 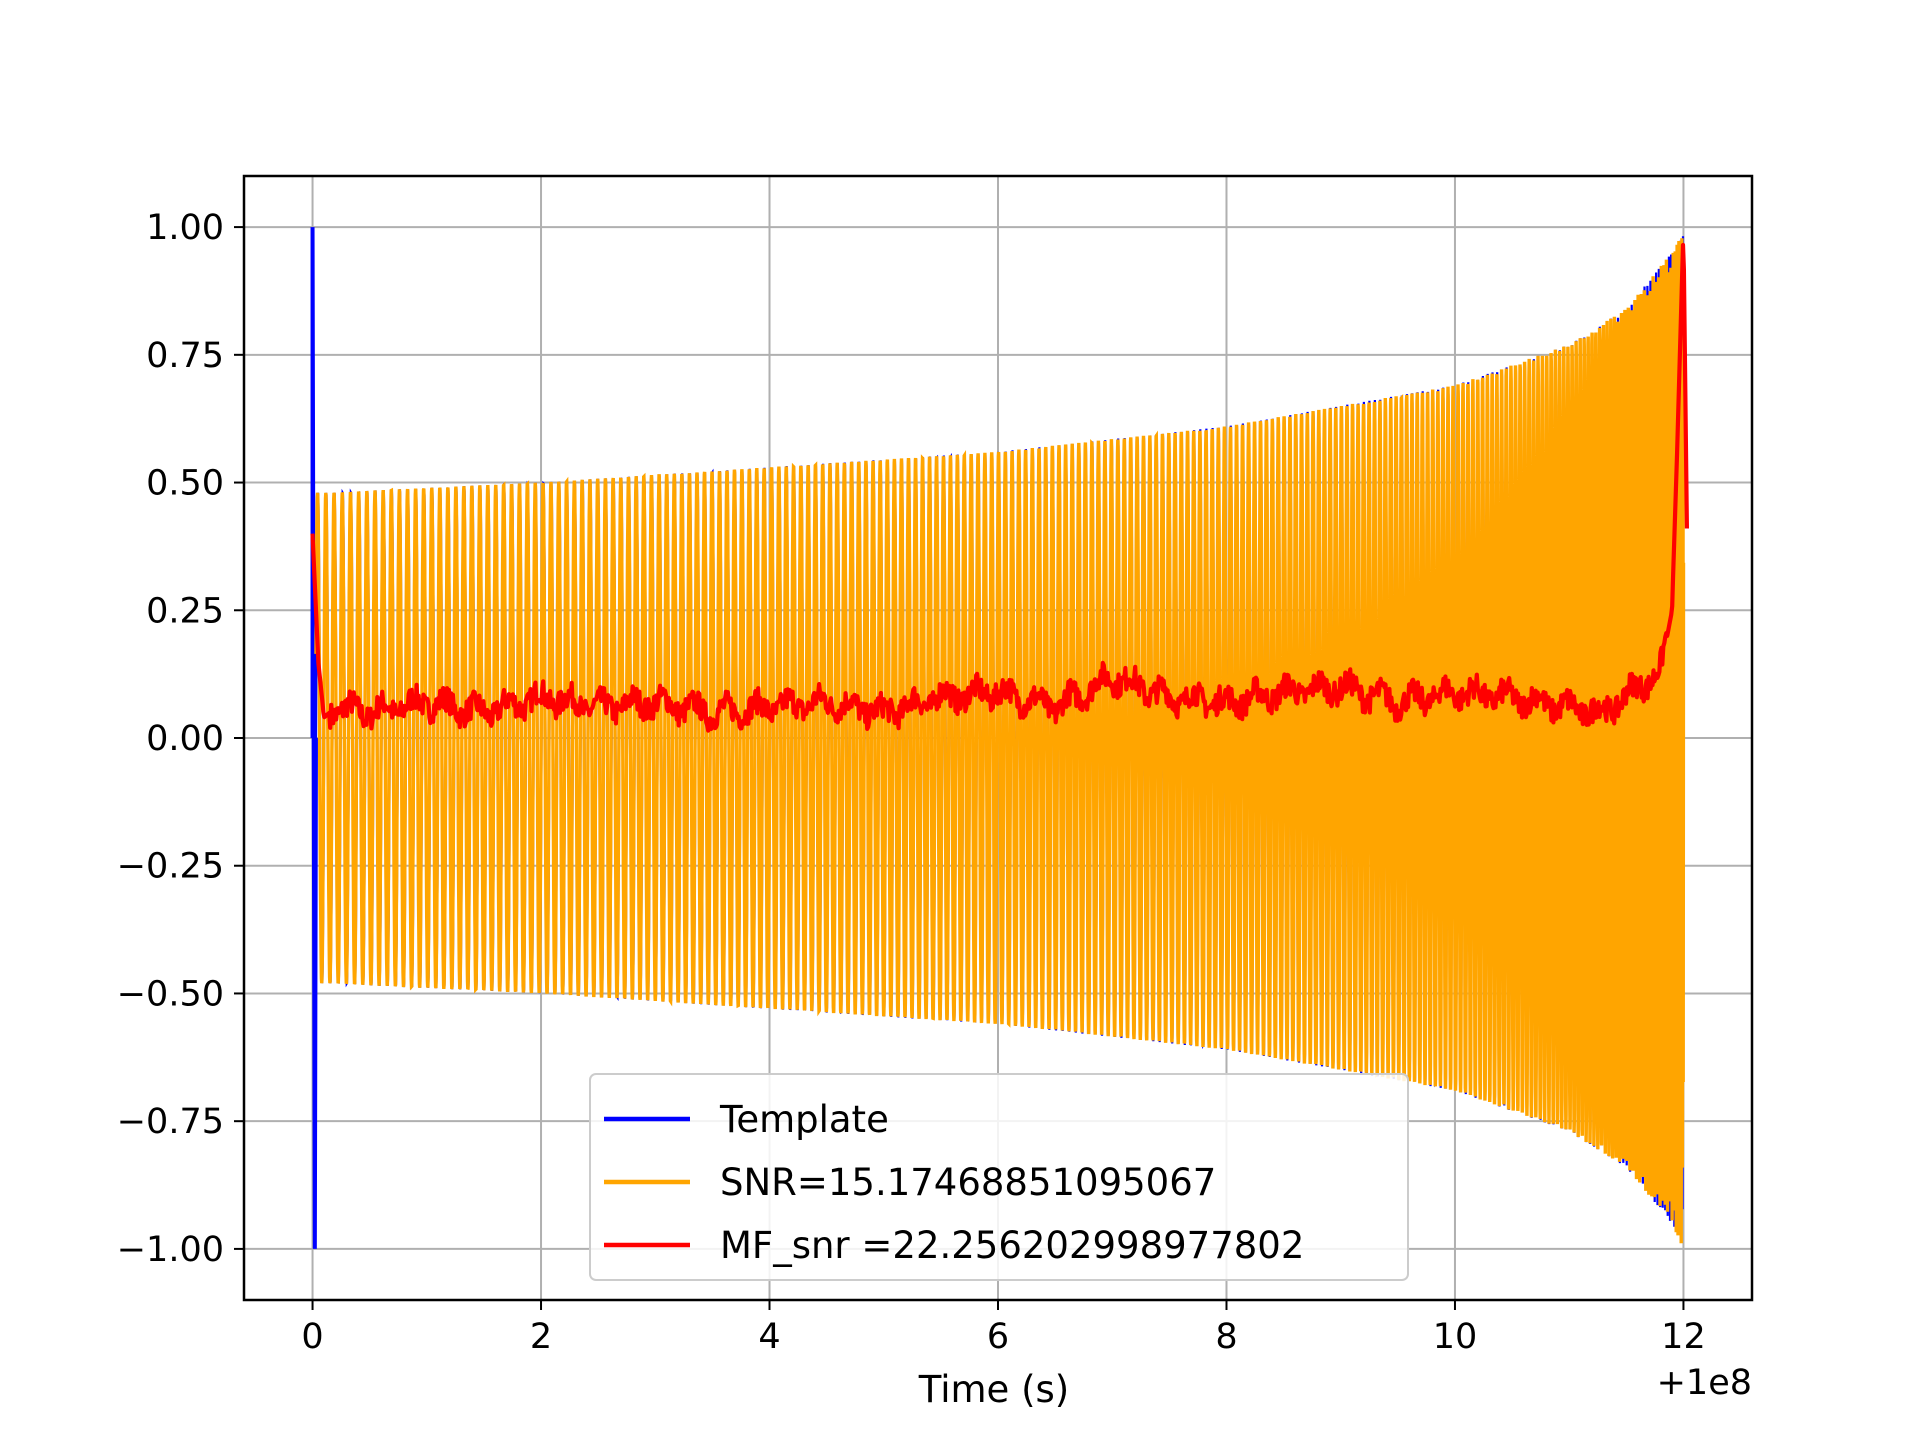 I want to click on y-tick-label-2: 0.50, so click(x=185, y=484).